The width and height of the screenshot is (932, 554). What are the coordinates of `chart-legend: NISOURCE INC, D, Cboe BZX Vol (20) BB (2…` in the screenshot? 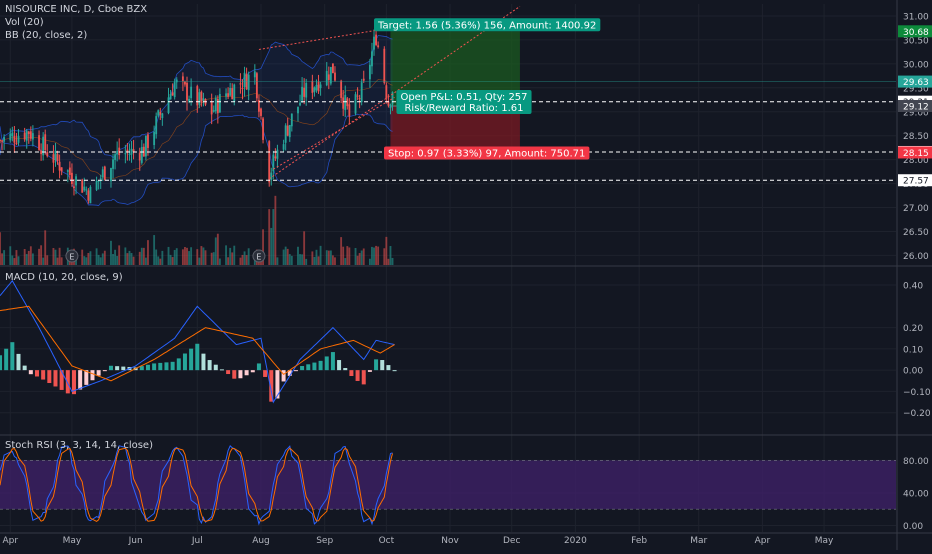 It's located at (76, 22).